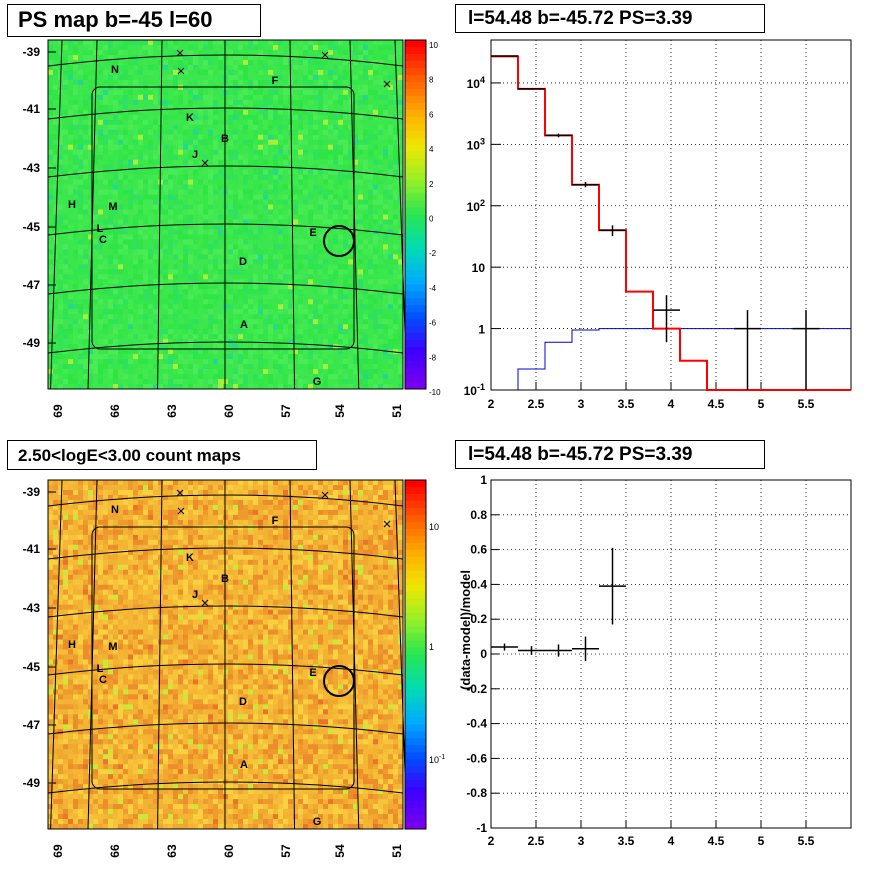 The image size is (896, 872). What do you see at coordinates (481, 330) in the screenshot?
I see `spectrum-ytick-label: 1` at bounding box center [481, 330].